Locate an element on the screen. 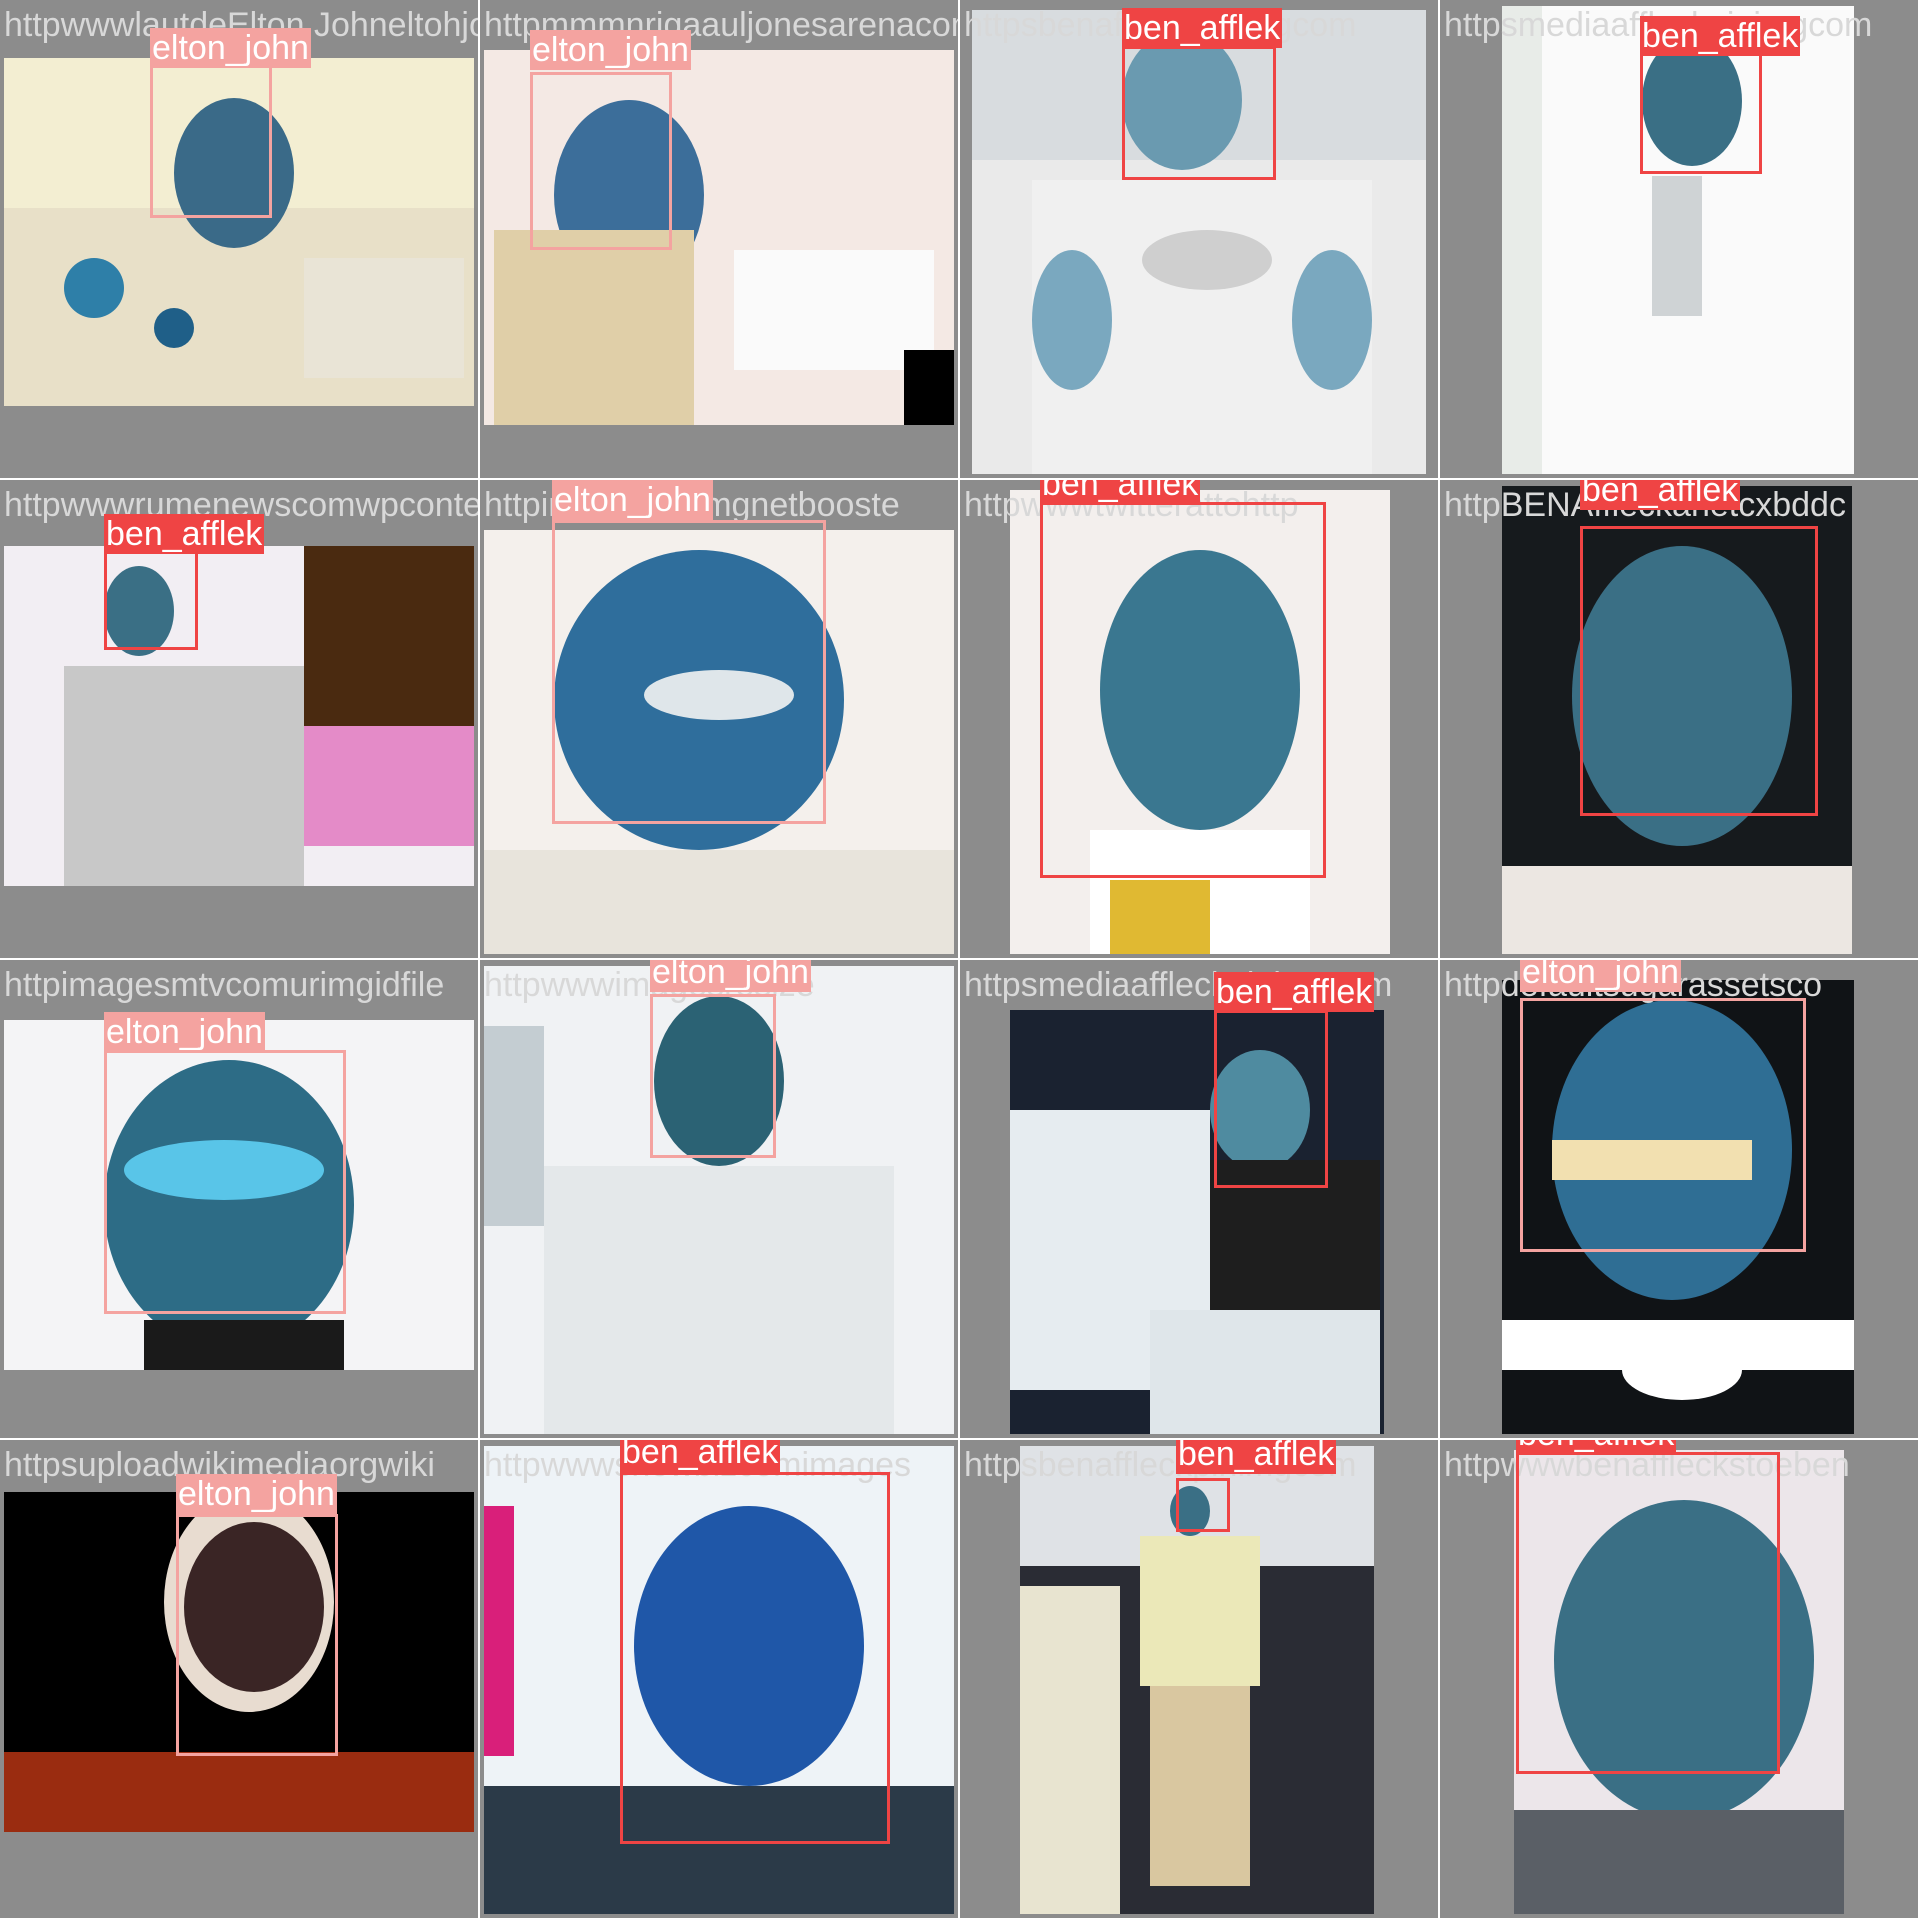 Image resolution: width=1920 pixels, height=1920 pixels. mosaic-tile: httpdefaultsugarassetsco elton_john is located at coordinates (1679, 1199).